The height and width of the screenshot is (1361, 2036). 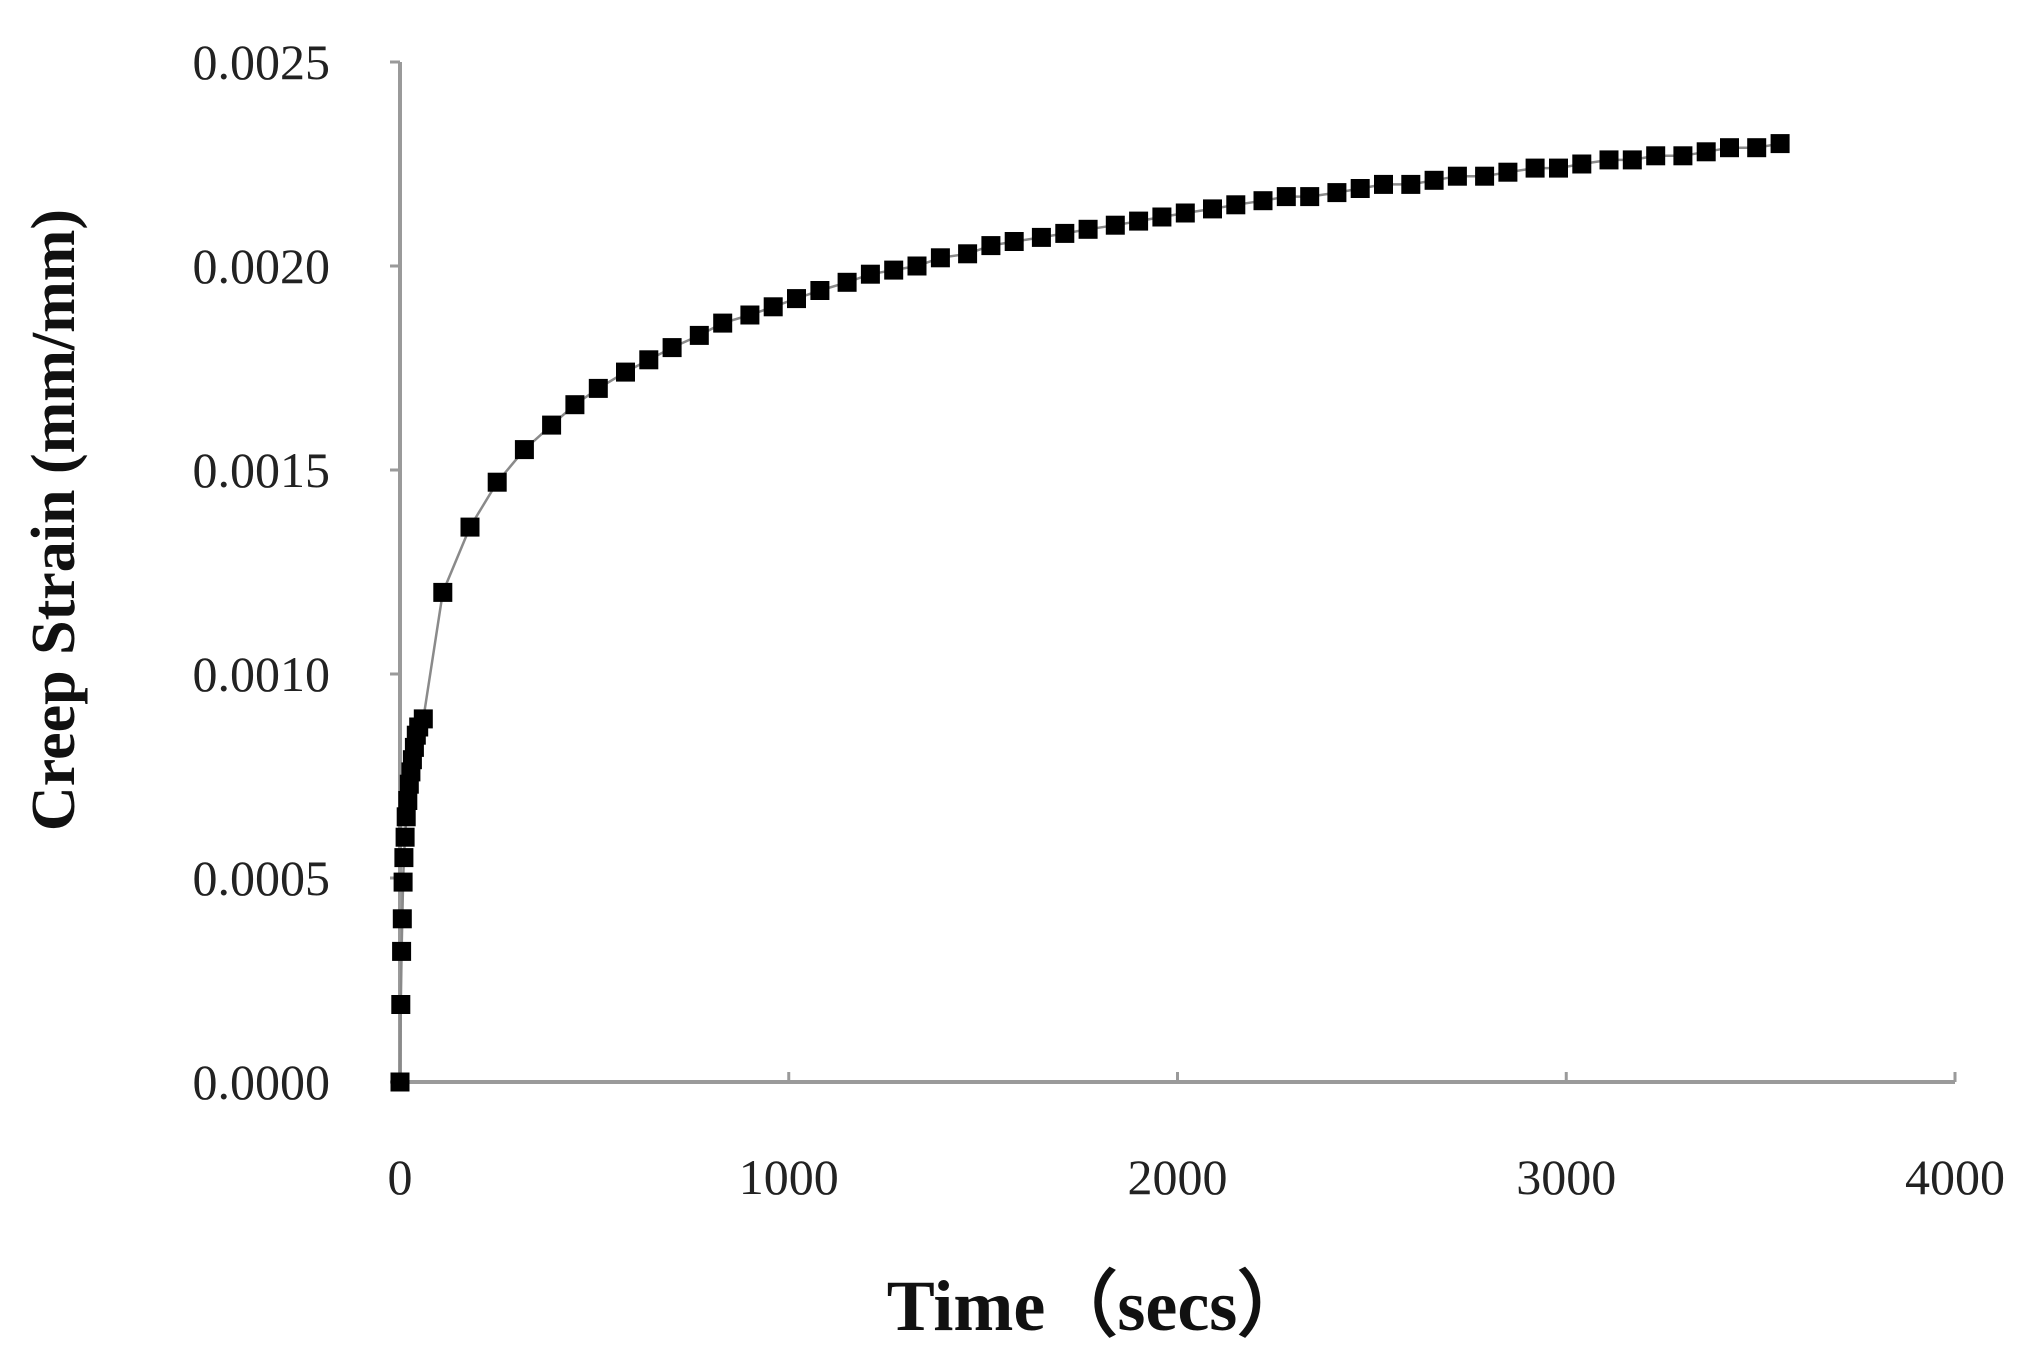 What do you see at coordinates (262, 674) in the screenshot?
I see `y-tick-label: 0.0010` at bounding box center [262, 674].